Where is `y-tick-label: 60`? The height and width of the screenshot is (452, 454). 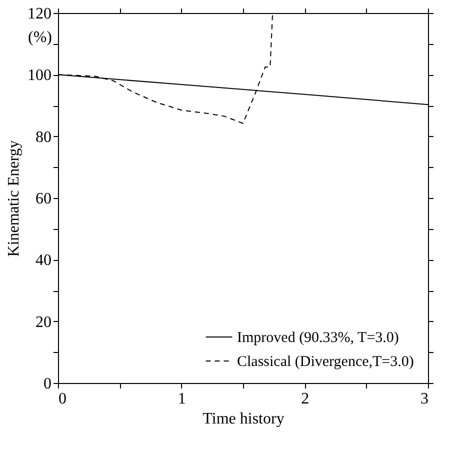 y-tick-label: 60 is located at coordinates (44, 199).